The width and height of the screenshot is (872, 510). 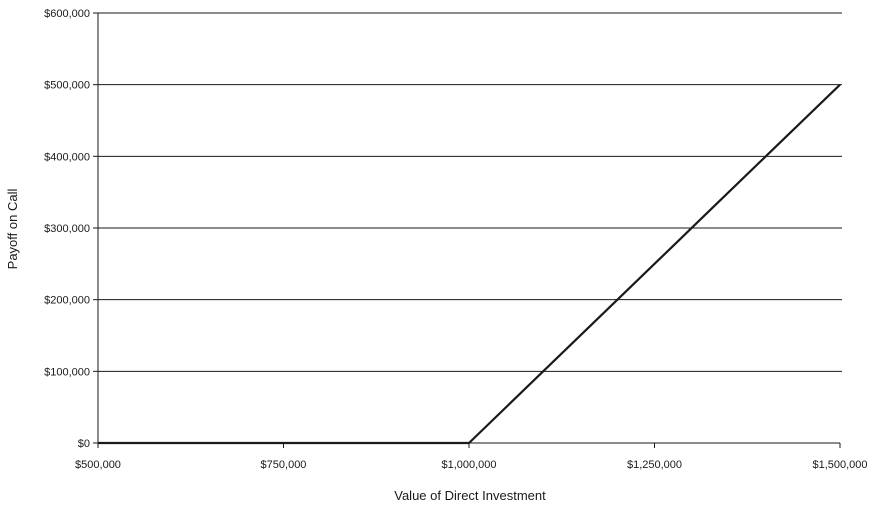 What do you see at coordinates (12, 229) in the screenshot?
I see `y-axis-title: Payoff on Call` at bounding box center [12, 229].